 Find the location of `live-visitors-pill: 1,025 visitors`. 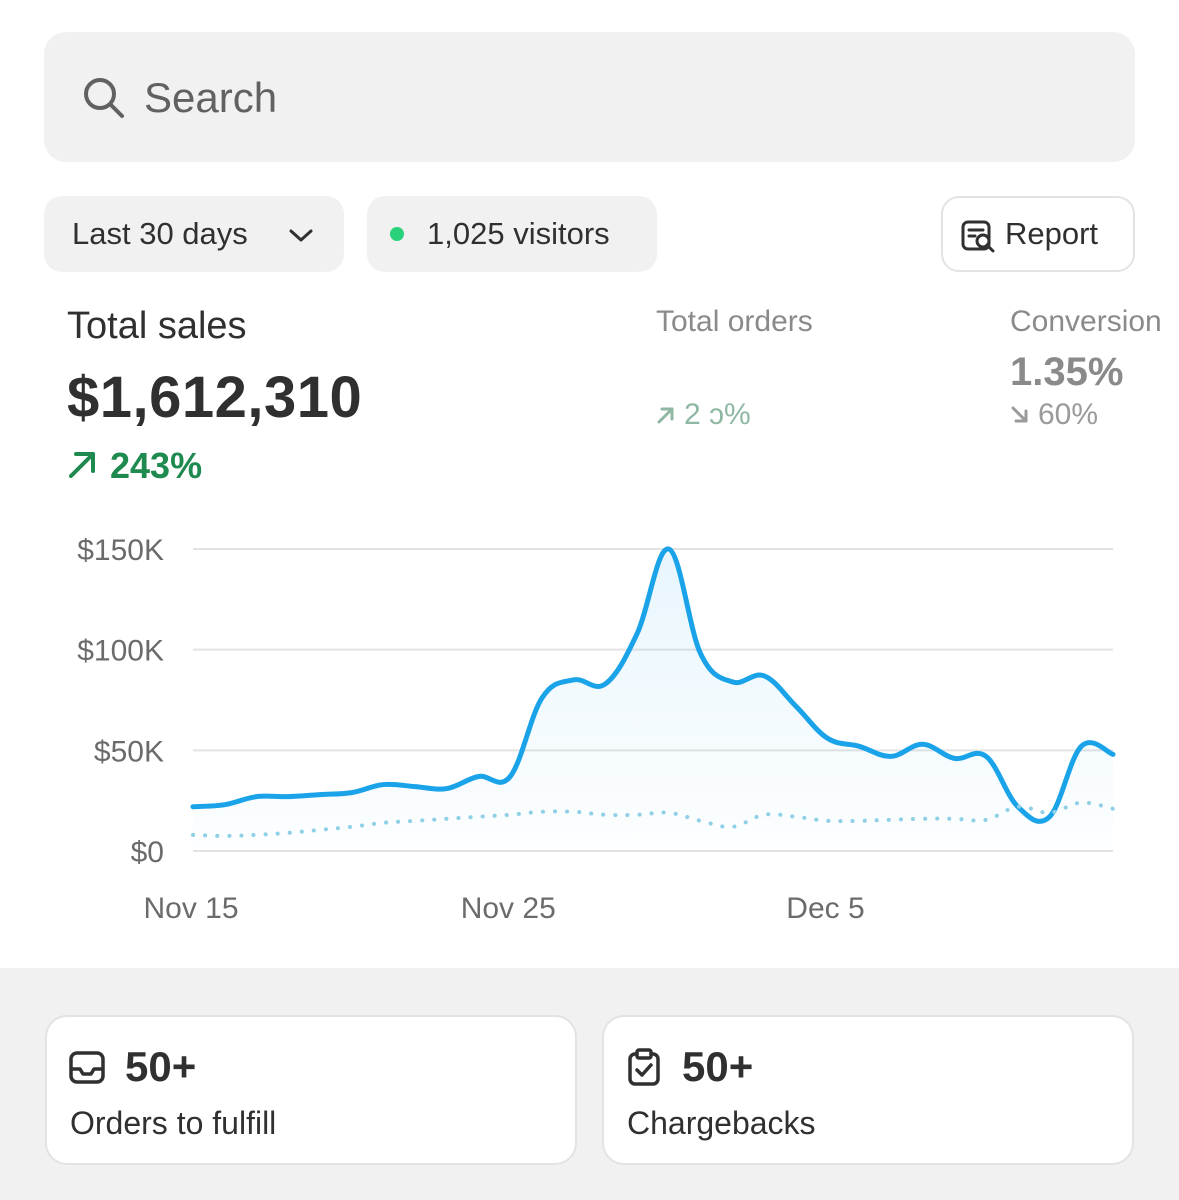

live-visitors-pill: 1,025 visitors is located at coordinates (512, 234).